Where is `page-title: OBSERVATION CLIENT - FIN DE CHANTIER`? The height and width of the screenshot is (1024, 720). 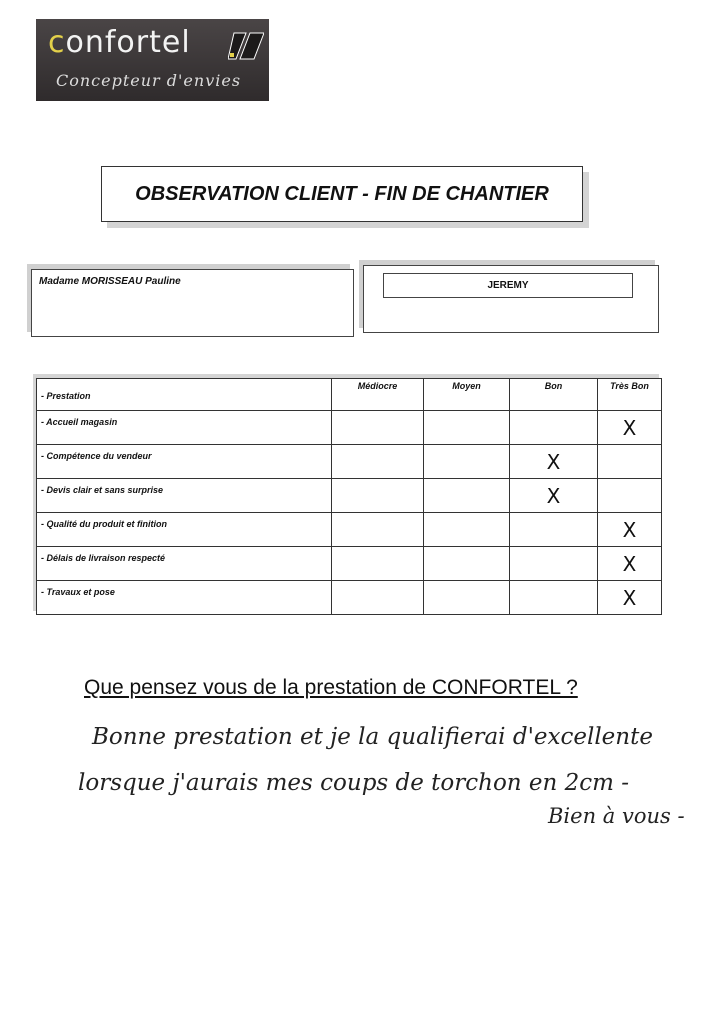 page-title: OBSERVATION CLIENT - FIN DE CHANTIER is located at coordinates (342, 193).